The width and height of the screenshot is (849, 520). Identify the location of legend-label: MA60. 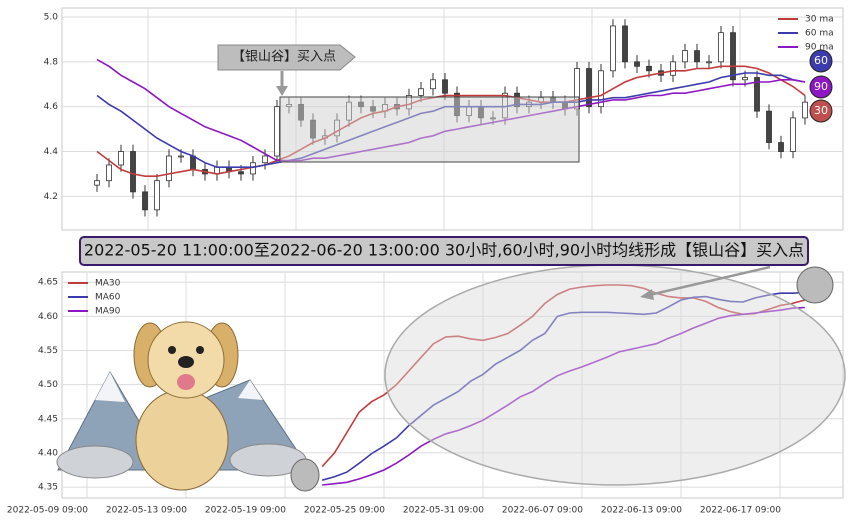
(108, 298).